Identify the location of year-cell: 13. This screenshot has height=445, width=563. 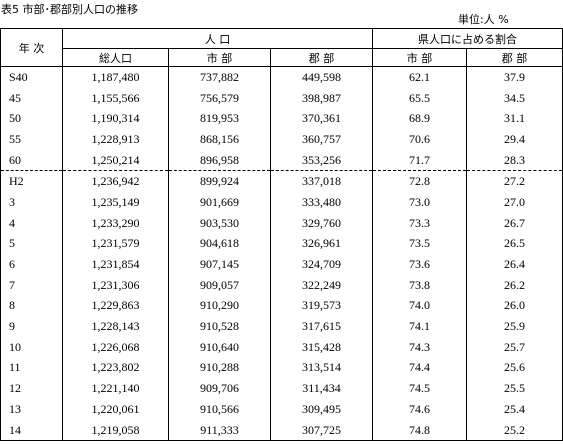
(31, 409).